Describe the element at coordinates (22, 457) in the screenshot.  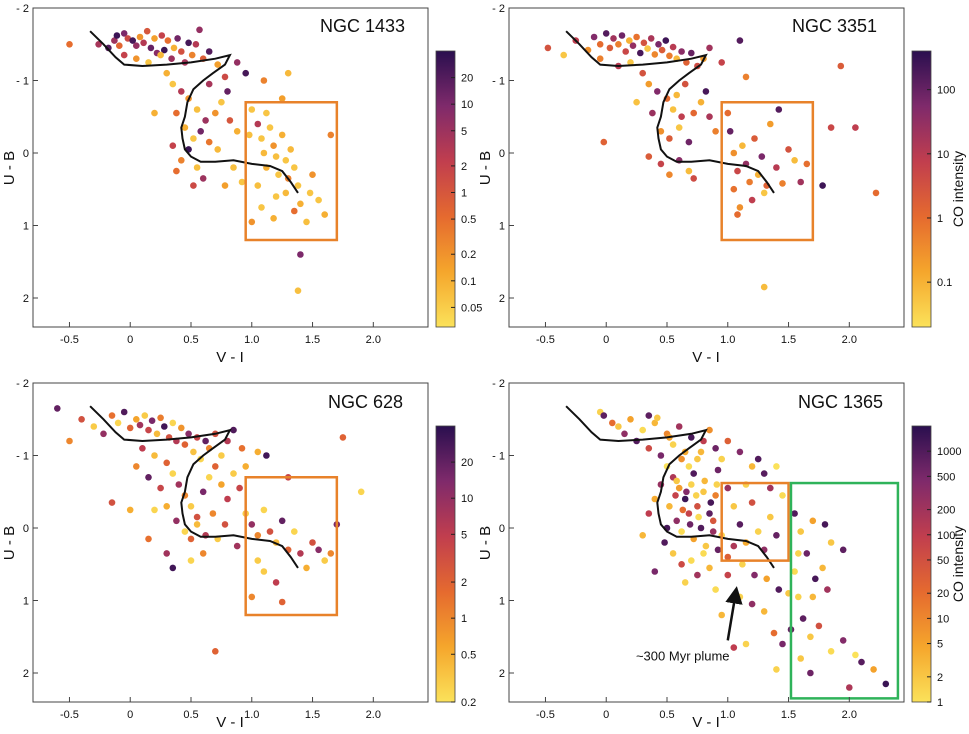
I see `y-tick-label: - 1` at that location.